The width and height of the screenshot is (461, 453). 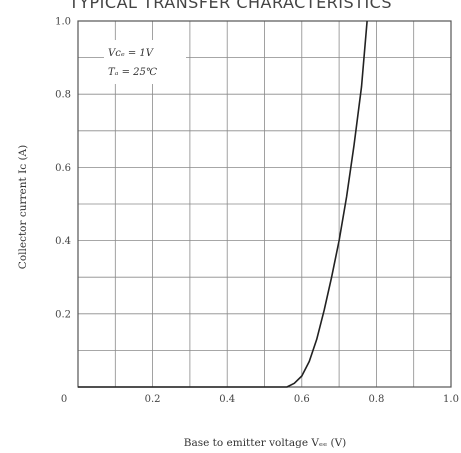 What do you see at coordinates (63, 22) in the screenshot?
I see `y-tick-label: 1.0` at bounding box center [63, 22].